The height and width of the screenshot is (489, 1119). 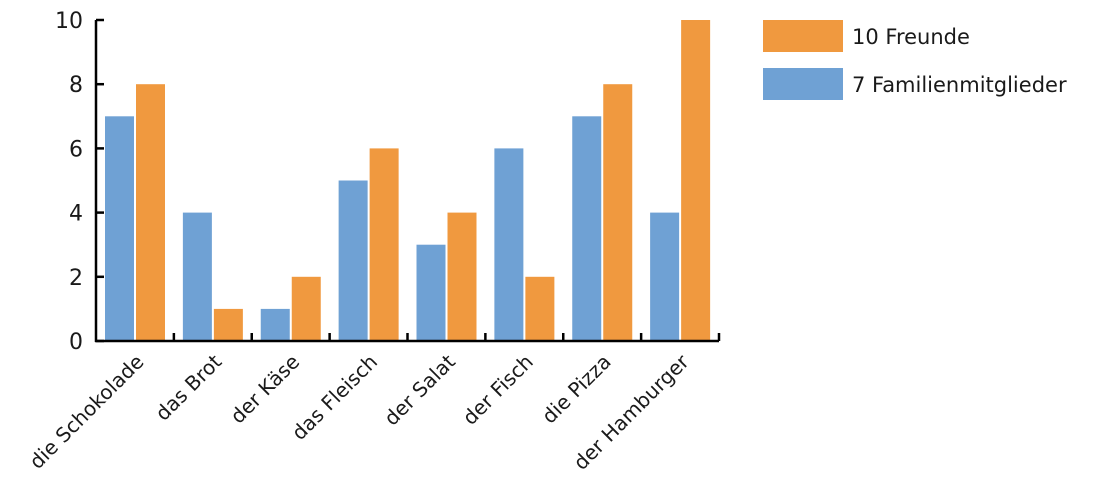 What do you see at coordinates (76, 214) in the screenshot?
I see `y-tick-label: 4` at bounding box center [76, 214].